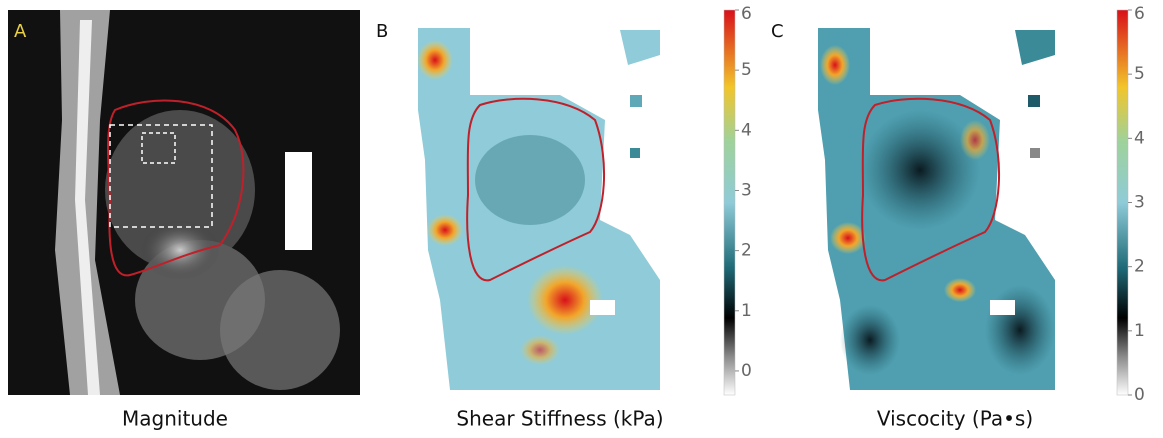 Image resolution: width=1163 pixels, height=438 pixels. I want to click on panel-caption: Magnitude, so click(175, 419).